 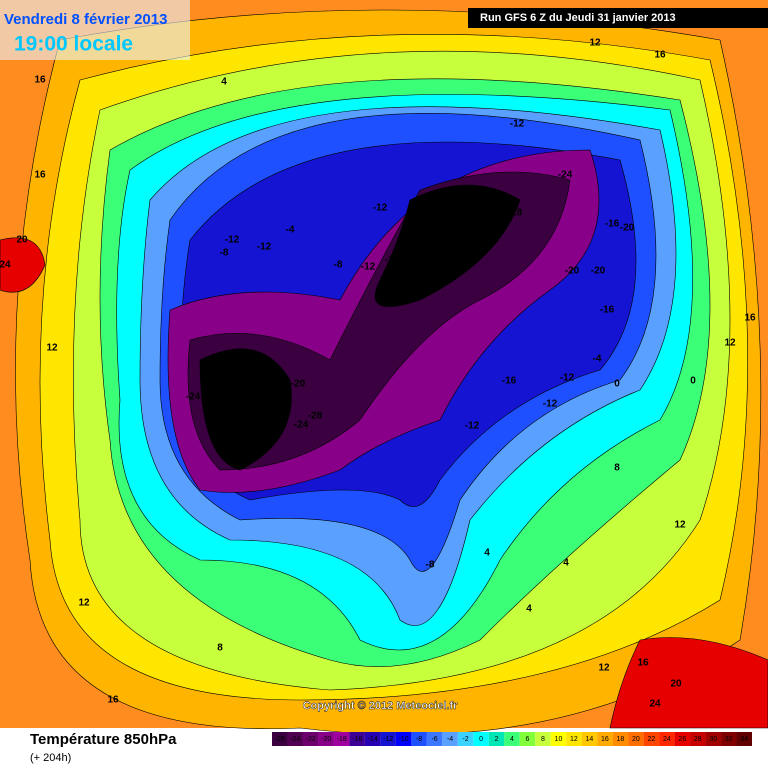 What do you see at coordinates (381, 706) in the screenshot?
I see `copyright: Copyright © 2012 Meteociel.fr` at bounding box center [381, 706].